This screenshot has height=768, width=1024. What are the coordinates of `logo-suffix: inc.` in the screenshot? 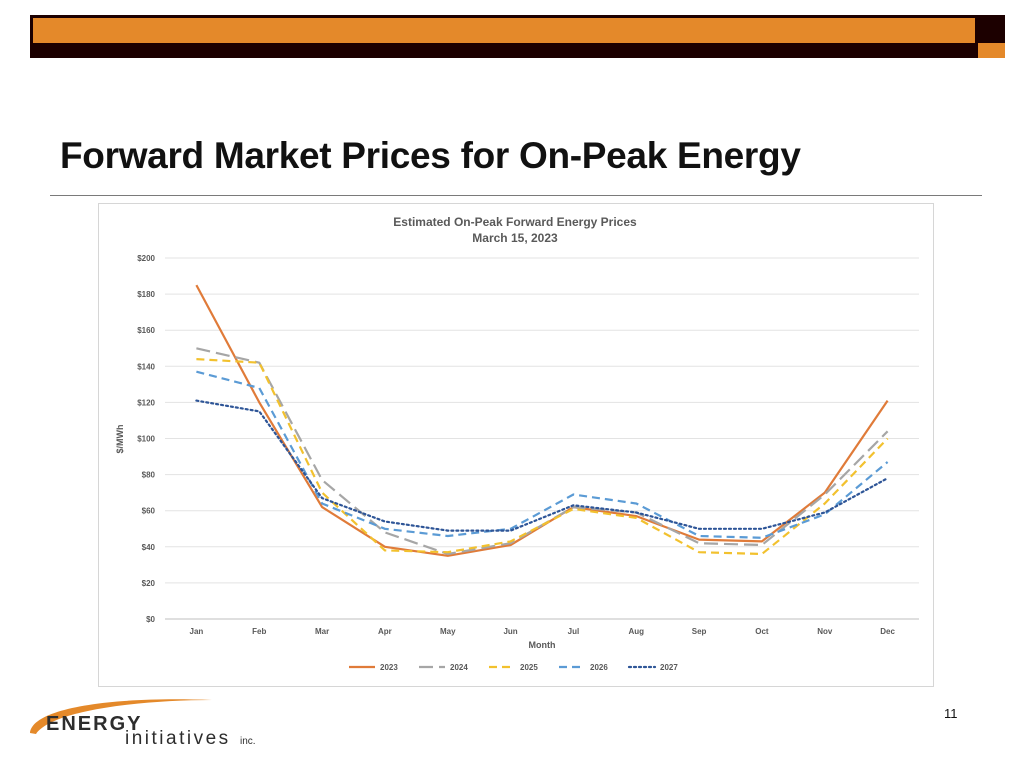 It's located at (248, 741).